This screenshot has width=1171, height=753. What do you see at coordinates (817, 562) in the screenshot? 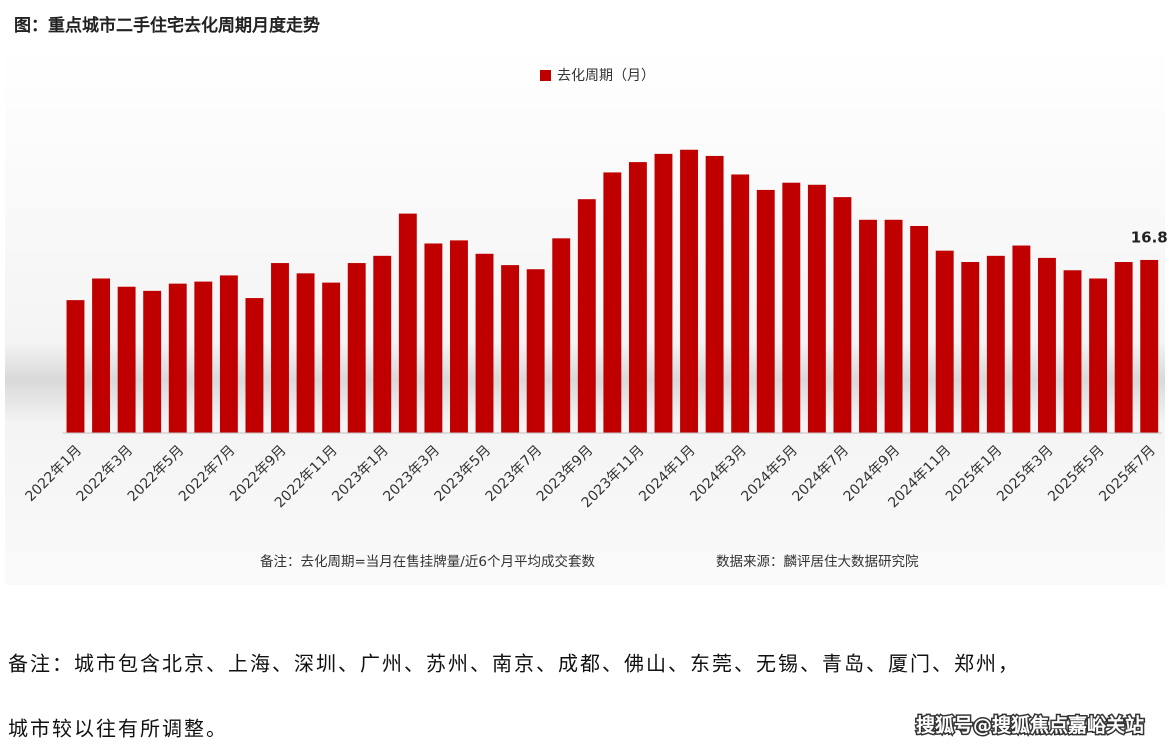
I see `chart-source: 数据来源：麟评居住大数据研究院` at bounding box center [817, 562].